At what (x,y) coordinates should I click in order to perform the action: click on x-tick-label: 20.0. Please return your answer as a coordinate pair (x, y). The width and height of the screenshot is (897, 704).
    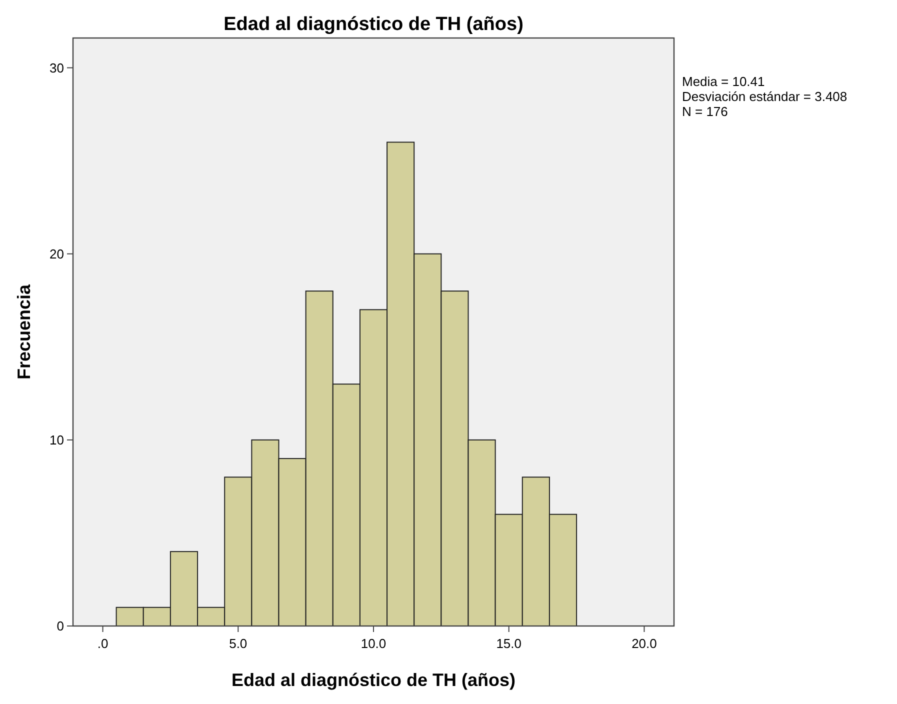
    Looking at the image, I should click on (644, 643).